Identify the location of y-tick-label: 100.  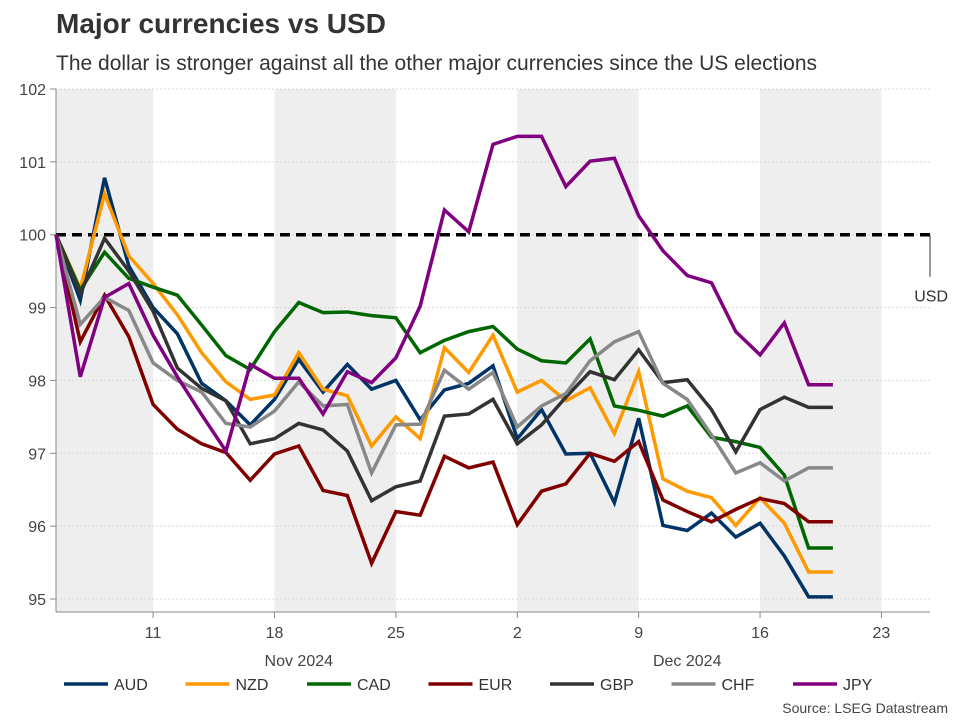
(32, 236).